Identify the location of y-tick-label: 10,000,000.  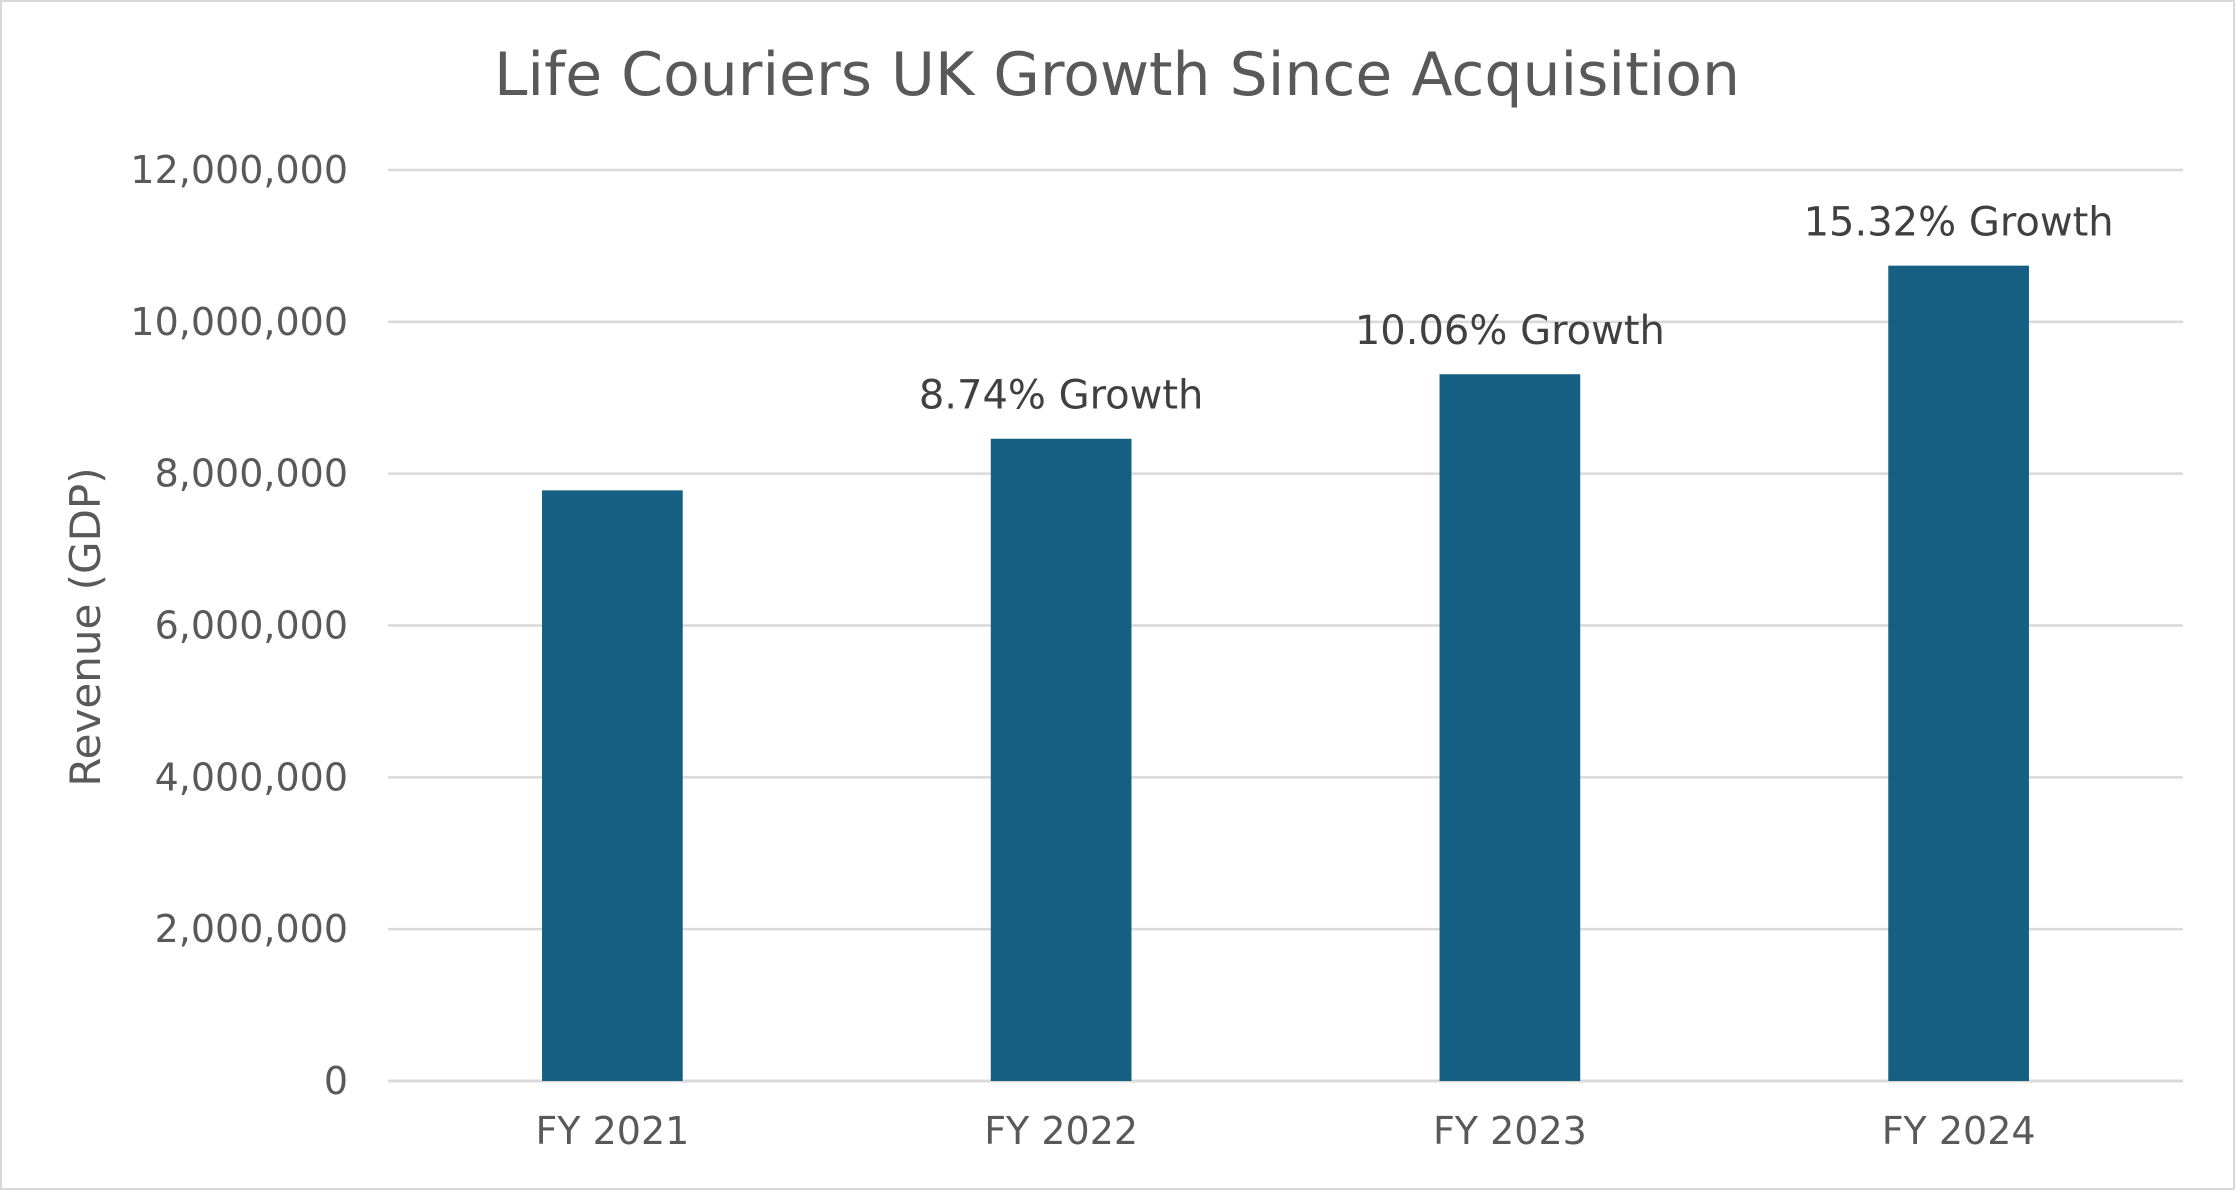
(239, 322).